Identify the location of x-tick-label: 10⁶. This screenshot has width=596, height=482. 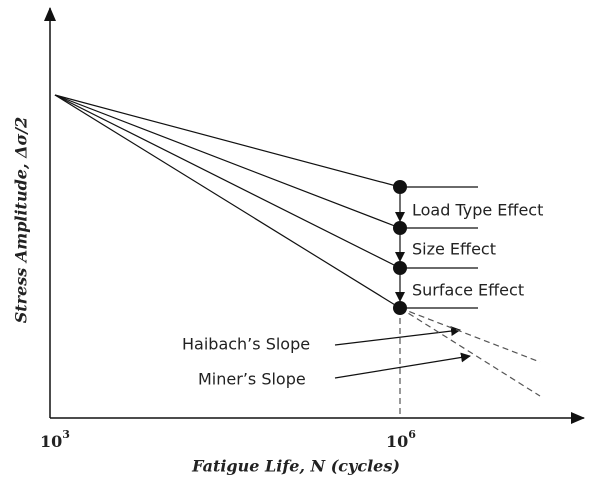
(401, 439).